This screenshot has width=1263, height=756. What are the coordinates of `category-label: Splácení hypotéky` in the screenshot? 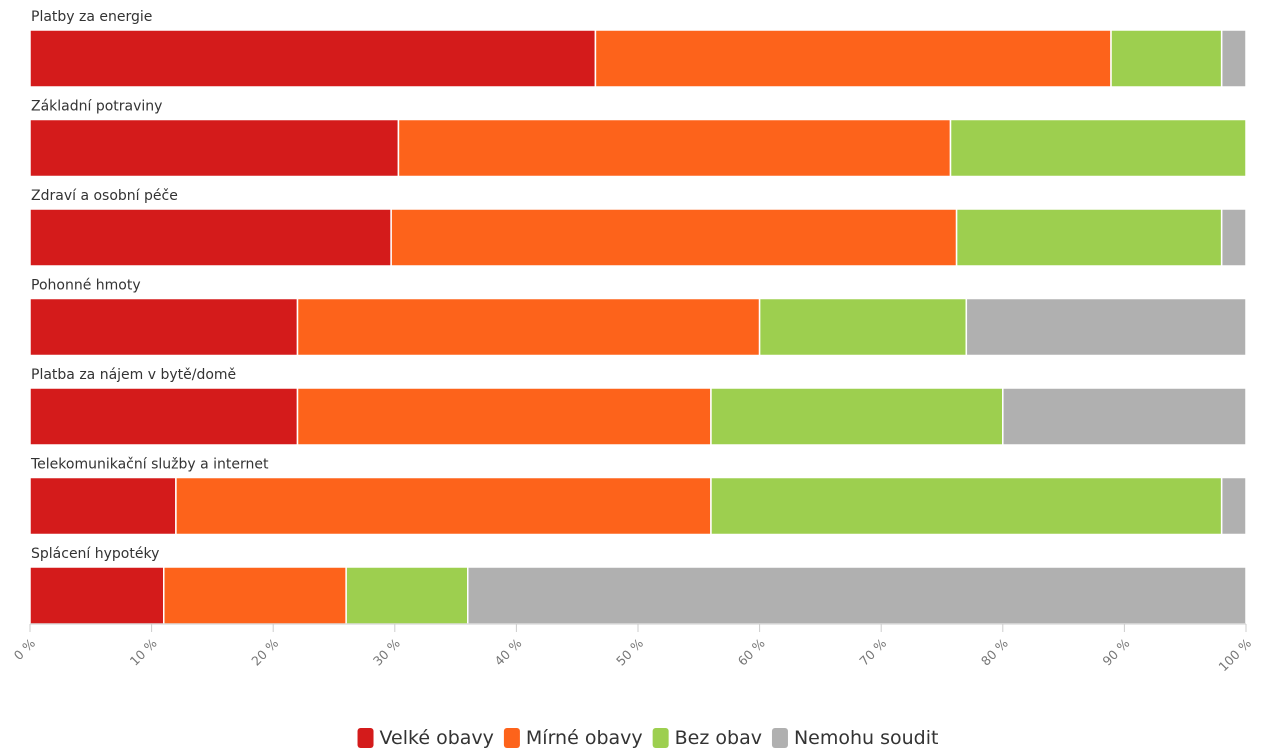 It's located at (95, 554).